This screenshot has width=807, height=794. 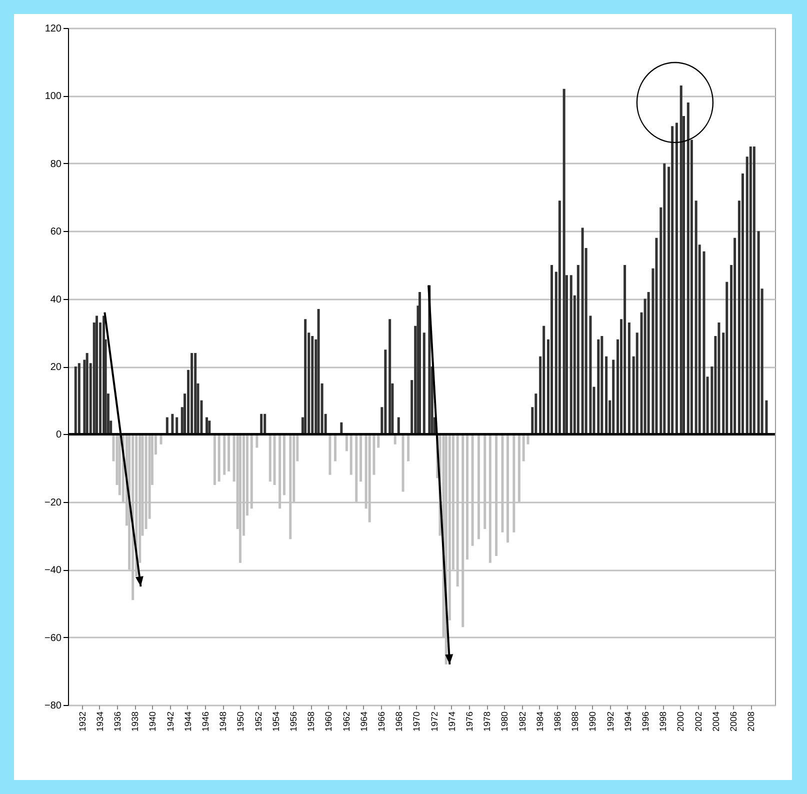 I want to click on x-tick-label: 1968, so click(x=399, y=722).